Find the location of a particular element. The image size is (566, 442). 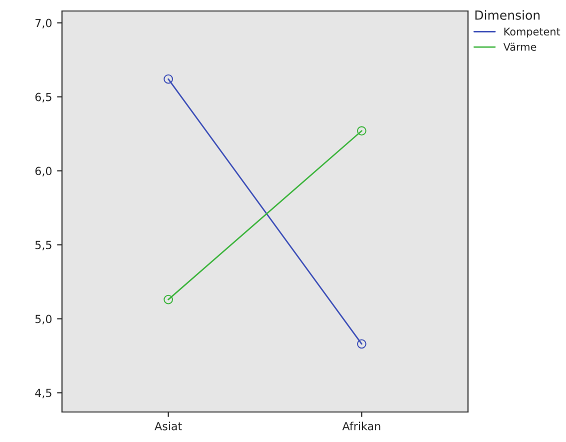

y-tick-label: 4,5 is located at coordinates (43, 393).